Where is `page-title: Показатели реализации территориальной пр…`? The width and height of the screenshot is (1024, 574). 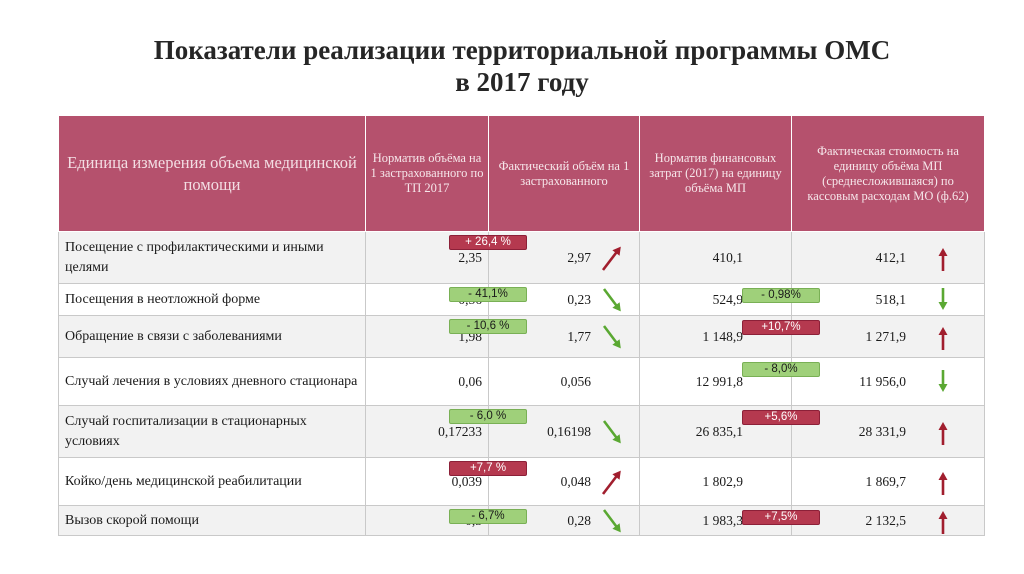 page-title: Показатели реализации территориальной пр… is located at coordinates (512, 66).